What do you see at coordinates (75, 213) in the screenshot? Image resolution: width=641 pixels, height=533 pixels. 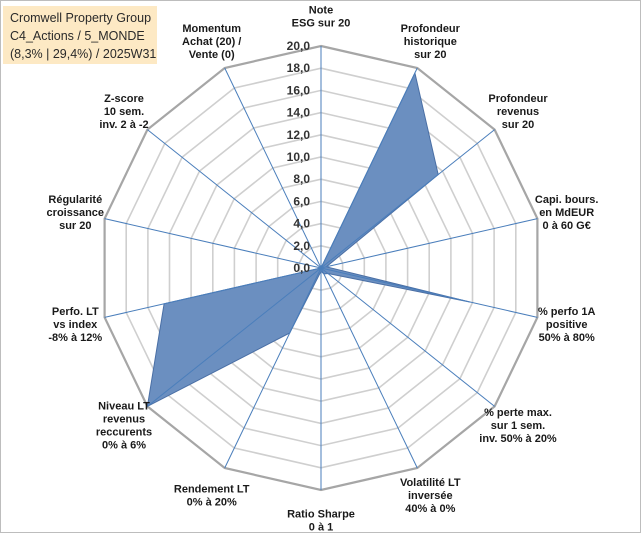 I see `axis-label: Régularité croissance sur 20` at bounding box center [75, 213].